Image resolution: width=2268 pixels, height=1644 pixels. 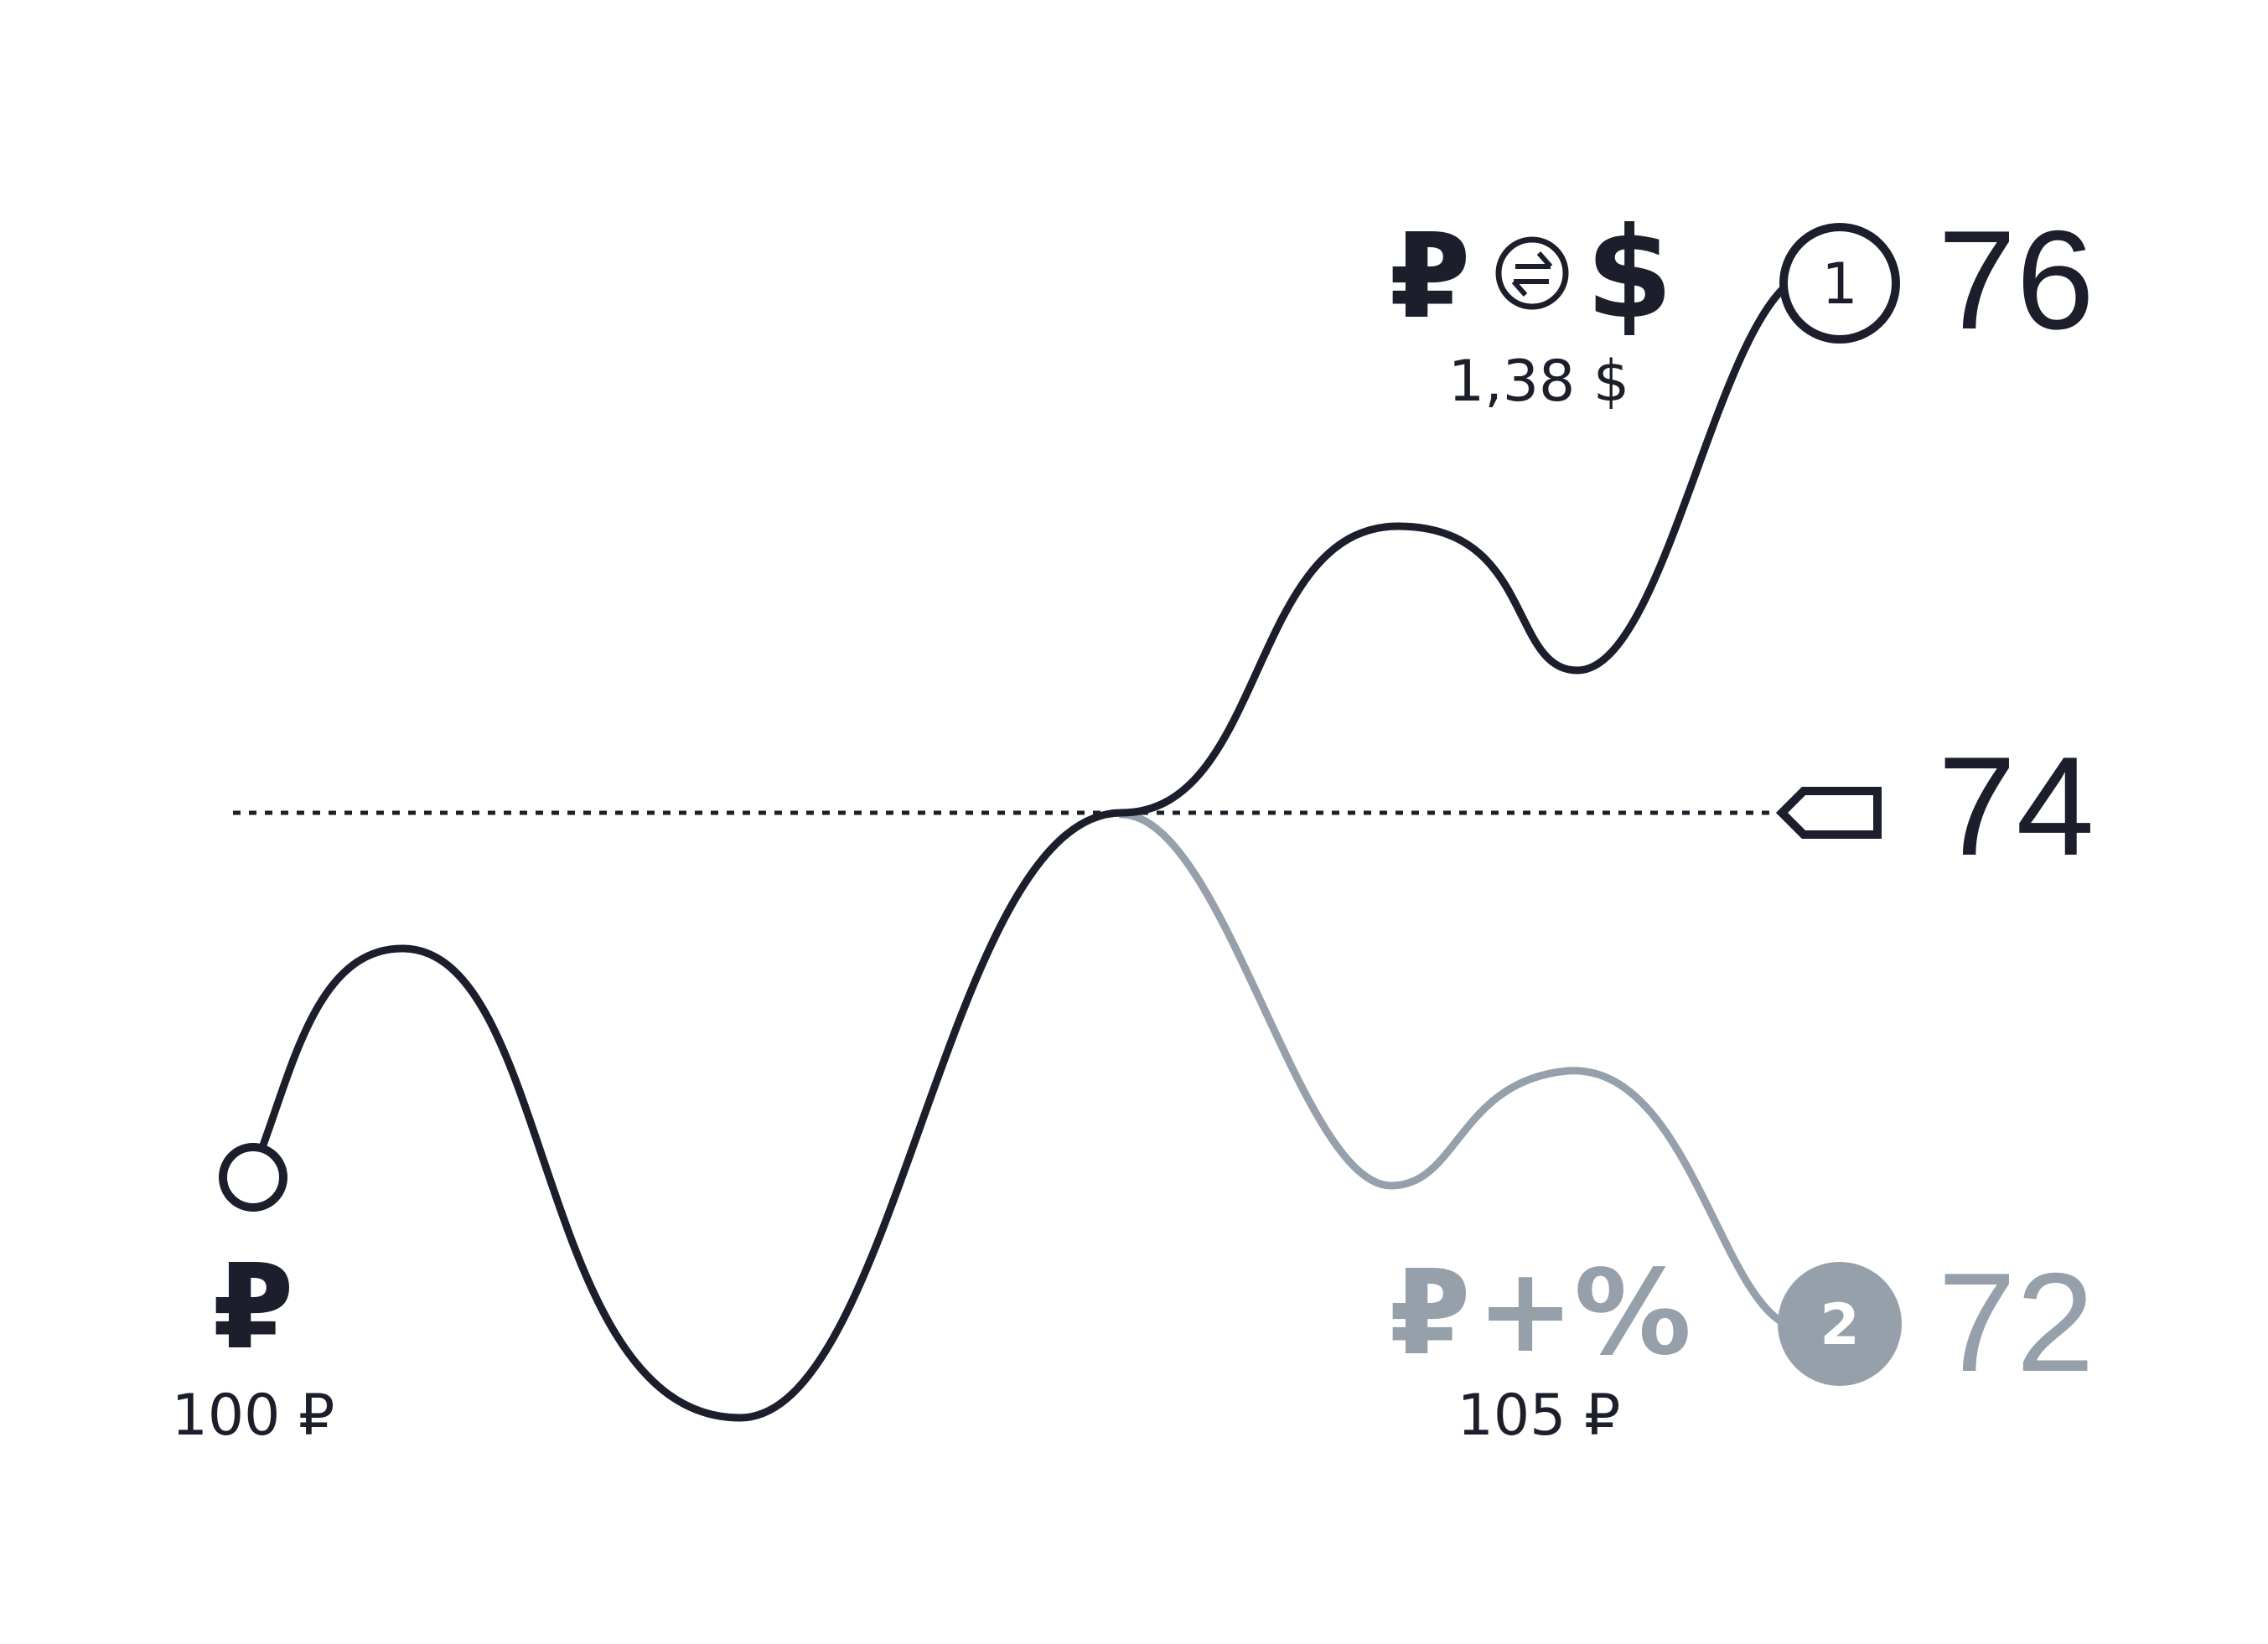 I want to click on exchange-amount-label: 1,38 $, so click(x=1538, y=382).